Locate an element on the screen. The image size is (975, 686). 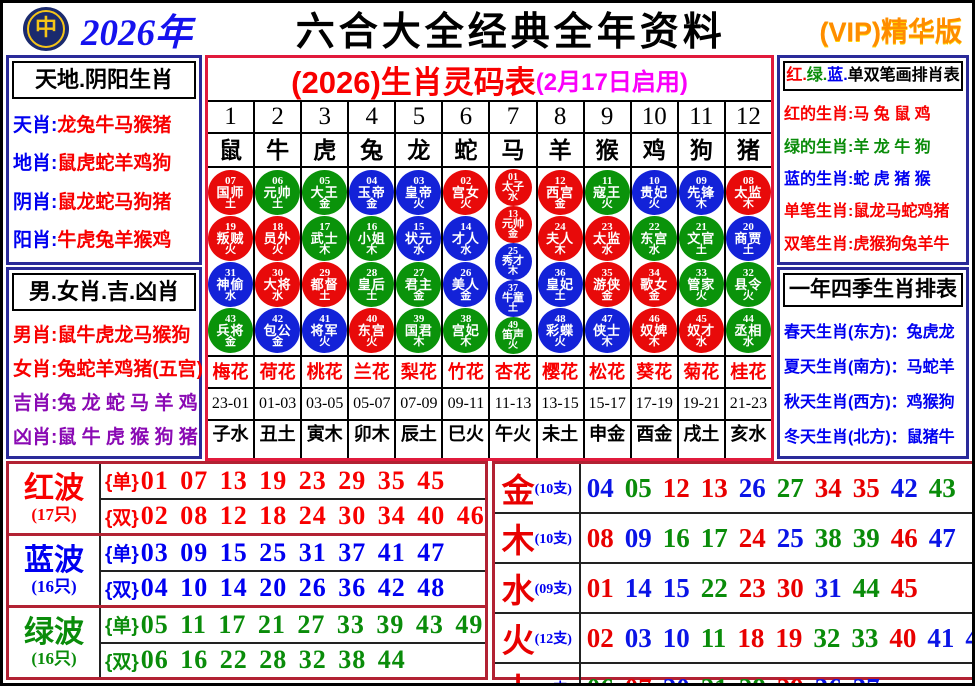
branche-cell: 亥水 is located at coordinates (747, 439).